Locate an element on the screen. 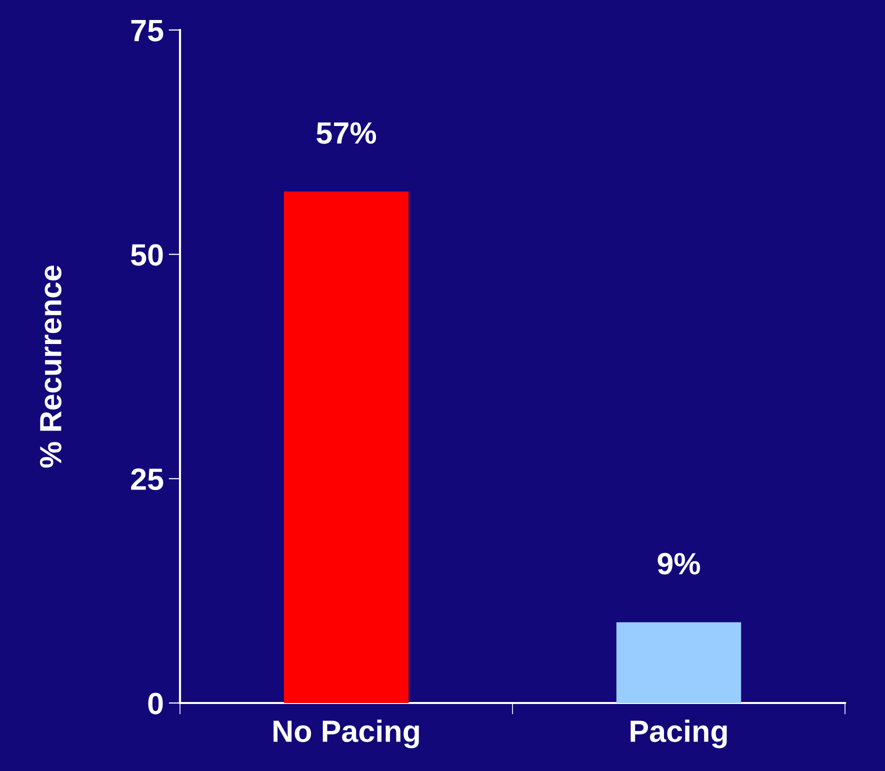 The width and height of the screenshot is (885, 771). y-tick-label: 25 is located at coordinates (147, 479).